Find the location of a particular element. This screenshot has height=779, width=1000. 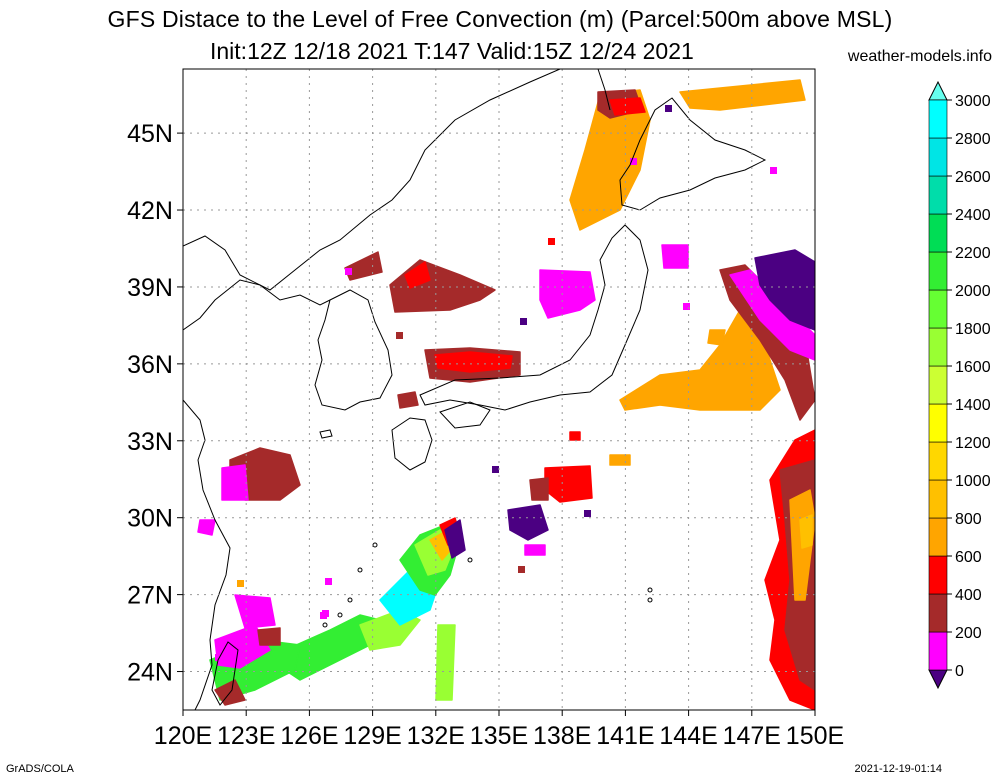

lon-tick-label: 120E is located at coordinates (183, 736).